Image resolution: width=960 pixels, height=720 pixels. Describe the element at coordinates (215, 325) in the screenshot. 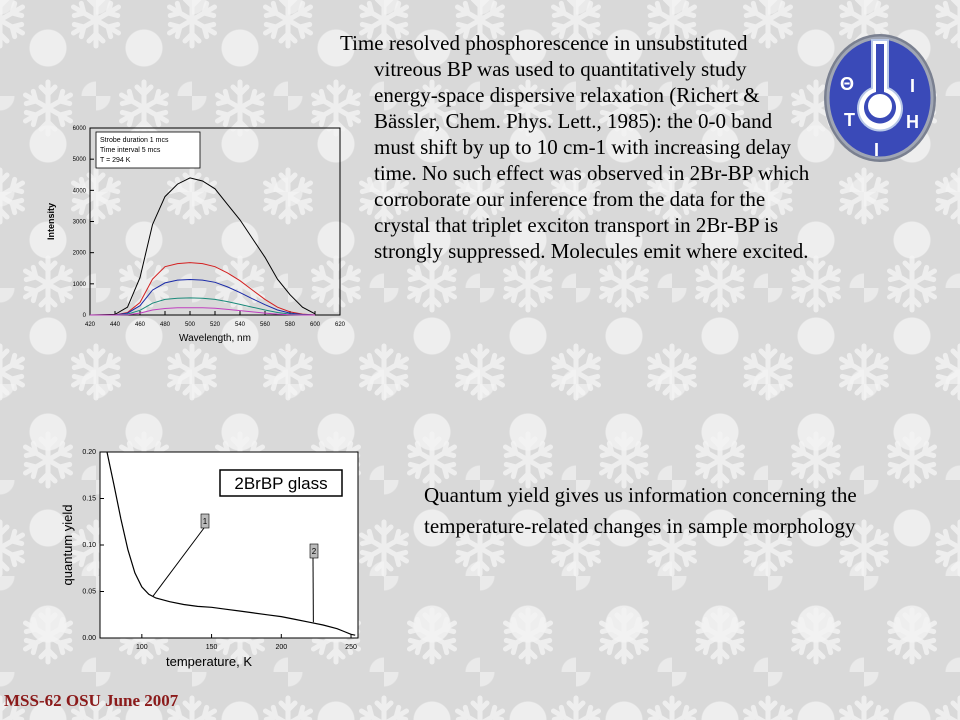

I see `x-tick-label: 520` at that location.